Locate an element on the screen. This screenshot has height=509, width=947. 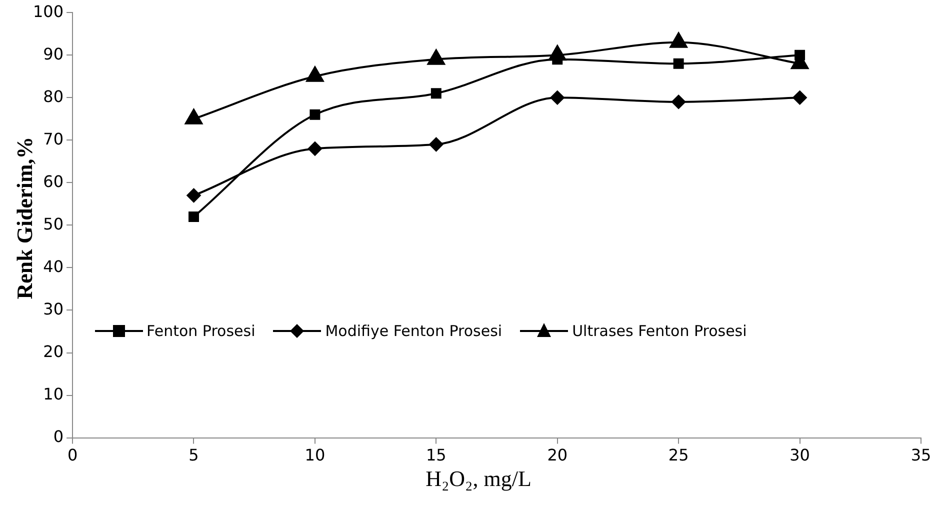
x-tick-label: 5 is located at coordinates (193, 455).